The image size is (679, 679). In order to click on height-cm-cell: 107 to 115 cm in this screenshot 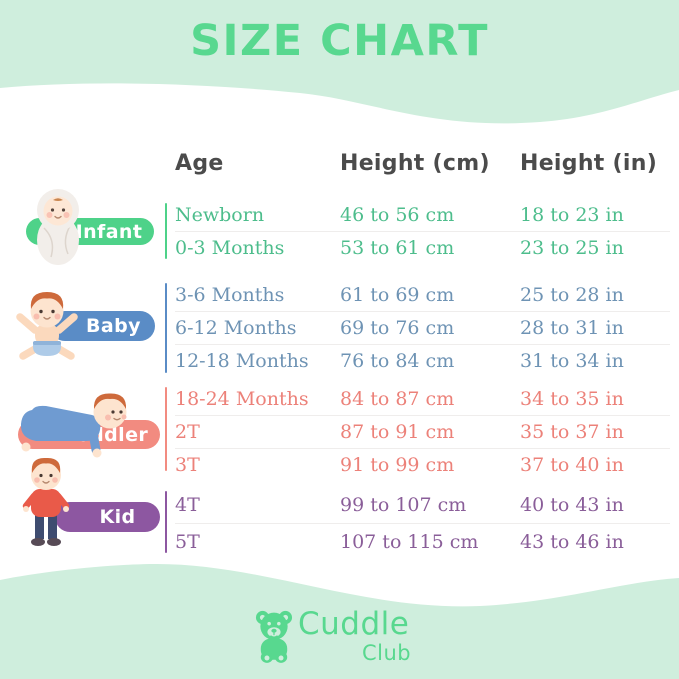, I will do `click(409, 542)`.